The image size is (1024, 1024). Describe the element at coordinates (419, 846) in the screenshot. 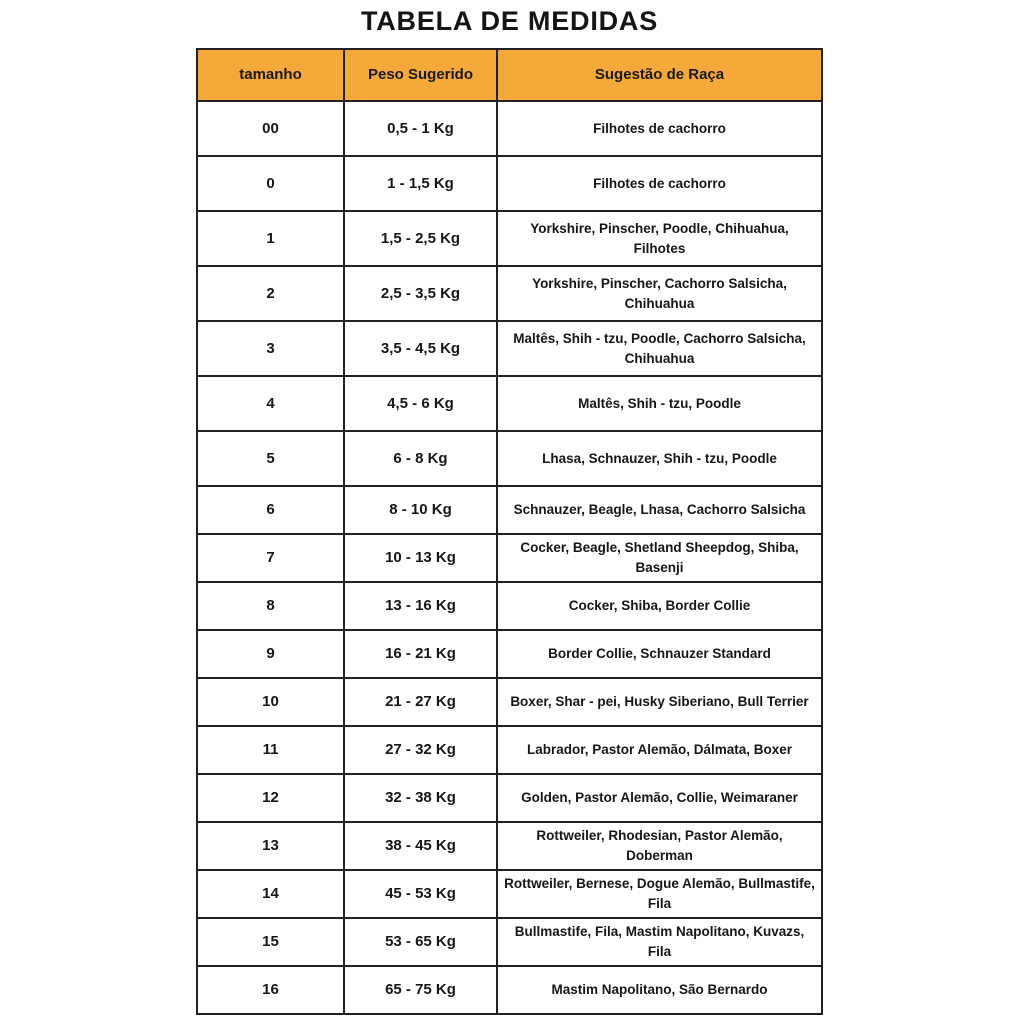

I see `cell-weight: 38 - 45 Kg` at that location.